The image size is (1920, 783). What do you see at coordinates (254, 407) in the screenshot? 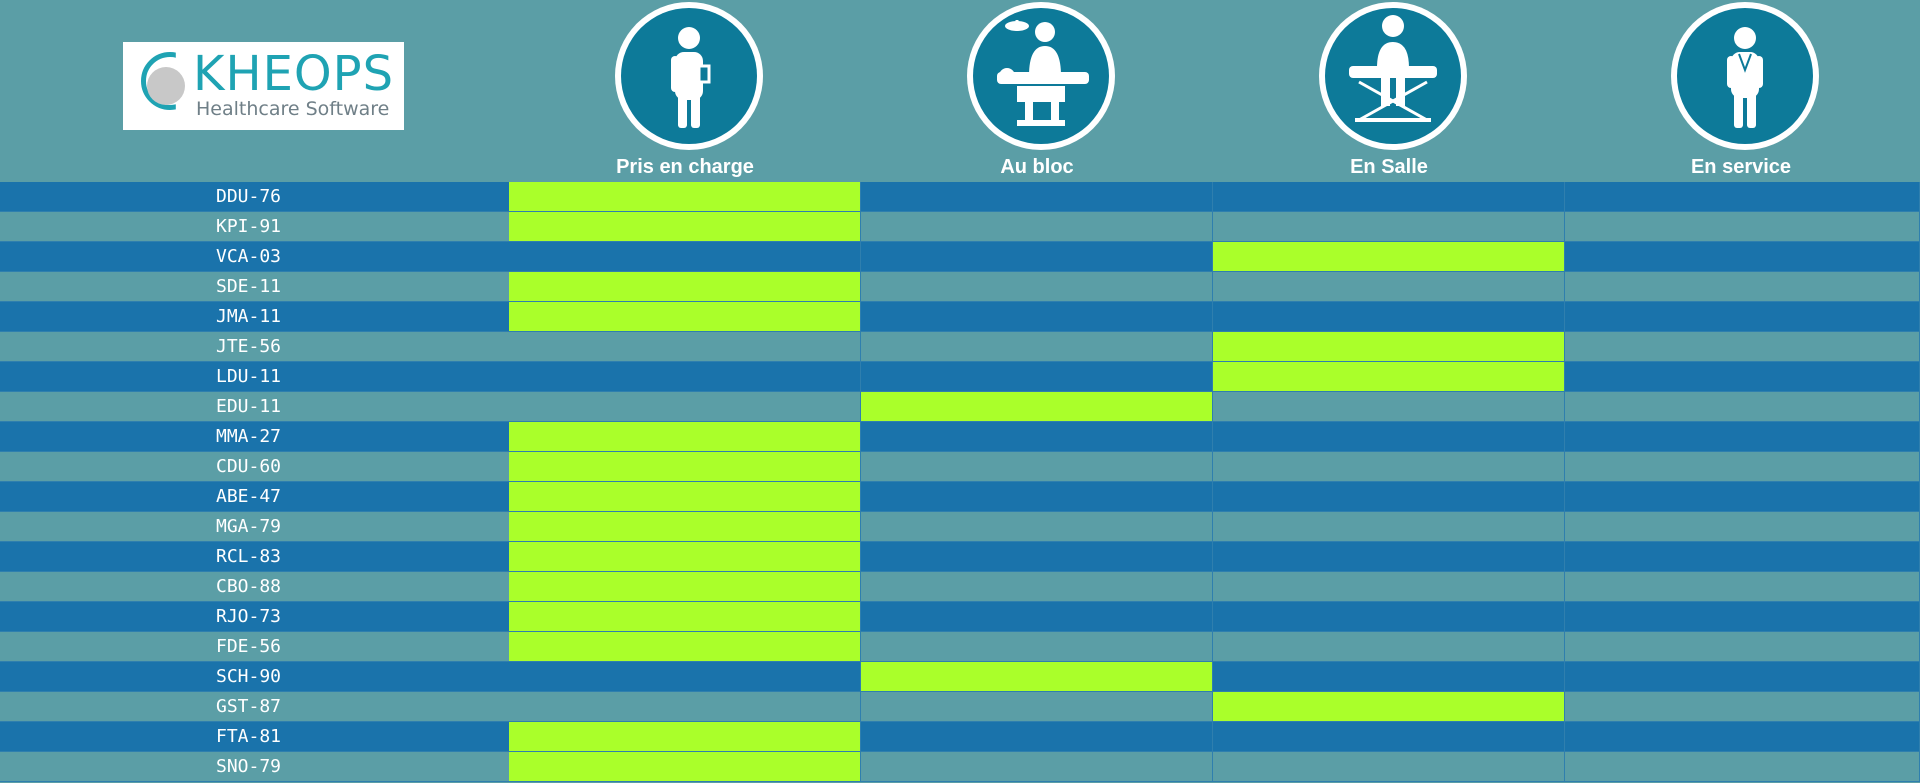
I see `patient-code: EDU-11` at bounding box center [254, 407].